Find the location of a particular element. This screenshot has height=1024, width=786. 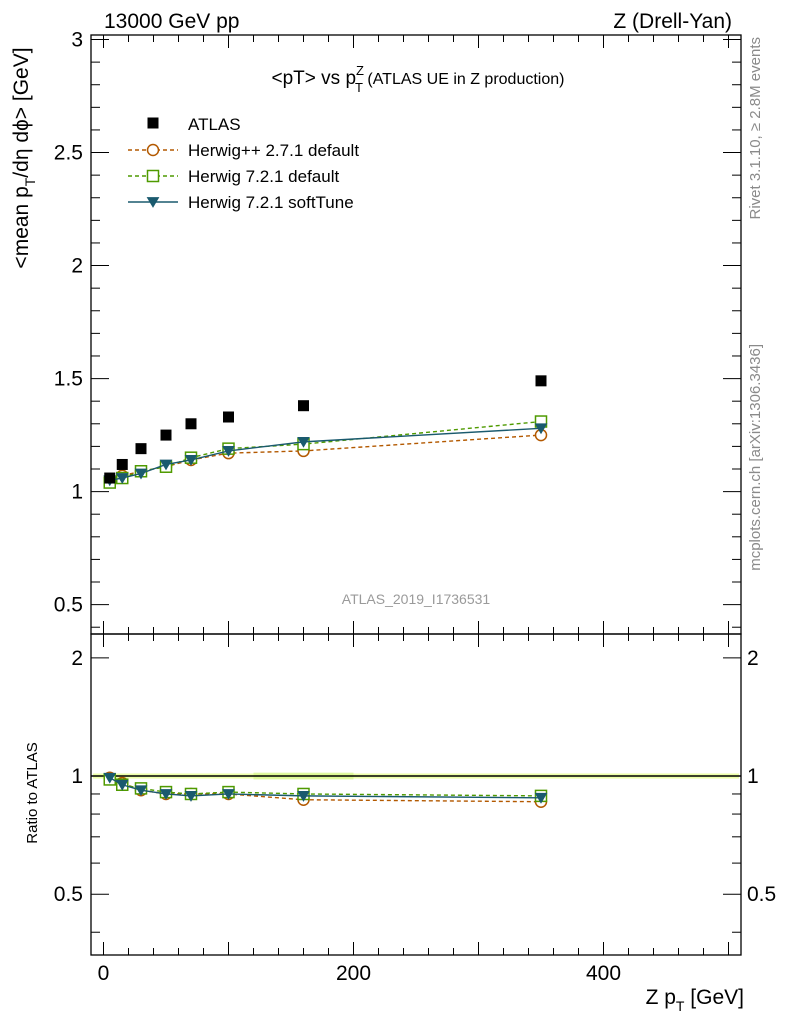

legend-label-data: ATLAS is located at coordinates (214, 124).